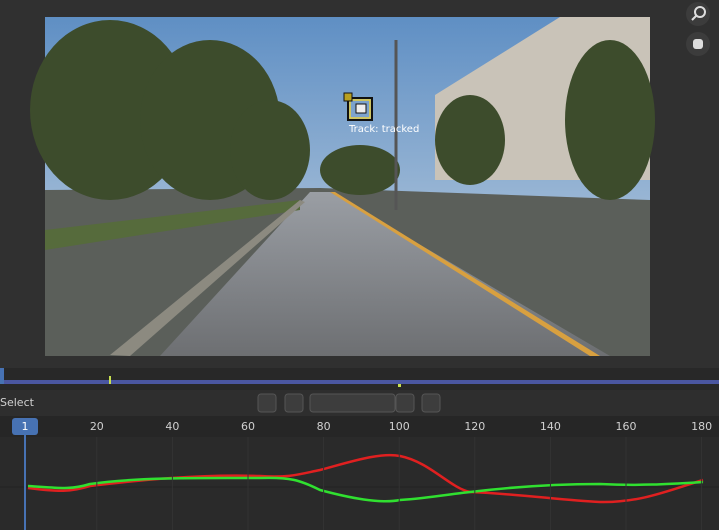  I want to click on current-frame: 1, so click(25, 426).